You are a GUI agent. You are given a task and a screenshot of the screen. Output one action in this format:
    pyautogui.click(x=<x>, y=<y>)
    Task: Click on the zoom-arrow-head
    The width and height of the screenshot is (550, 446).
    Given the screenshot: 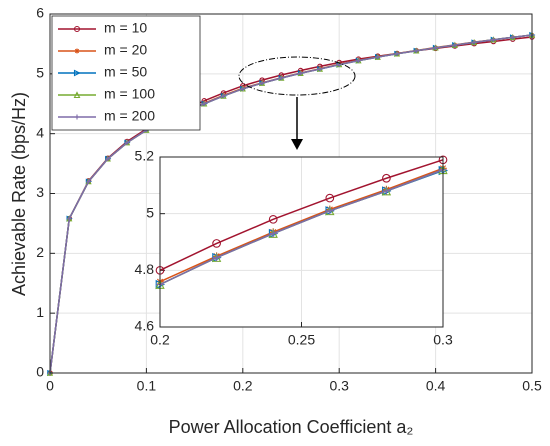 What is the action you would take?
    pyautogui.click(x=297, y=144)
    